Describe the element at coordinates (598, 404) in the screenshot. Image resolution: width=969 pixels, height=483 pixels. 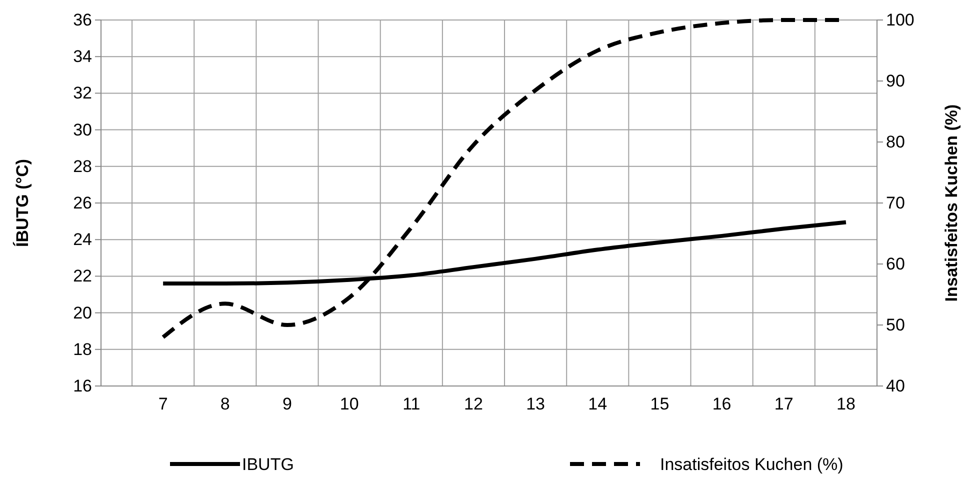
I see `x-tick-label: 14` at that location.